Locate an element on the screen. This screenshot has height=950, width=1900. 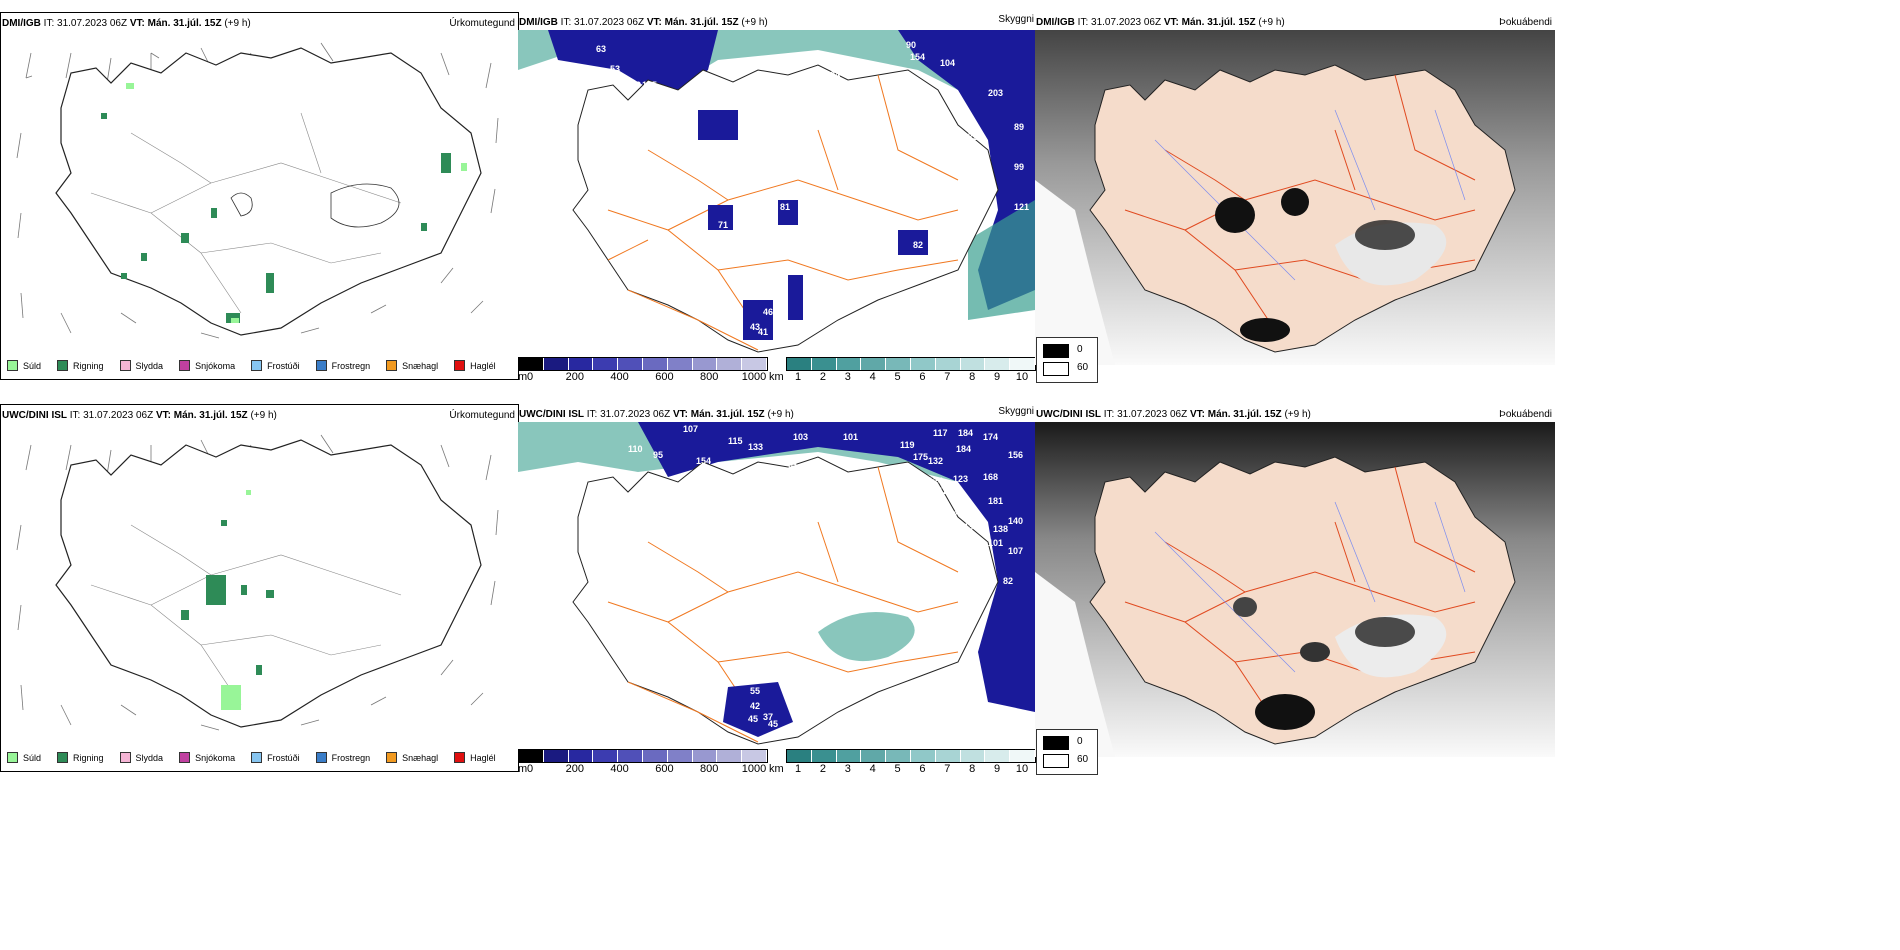
cloud-height-label: 109 is located at coordinates (633, 85).